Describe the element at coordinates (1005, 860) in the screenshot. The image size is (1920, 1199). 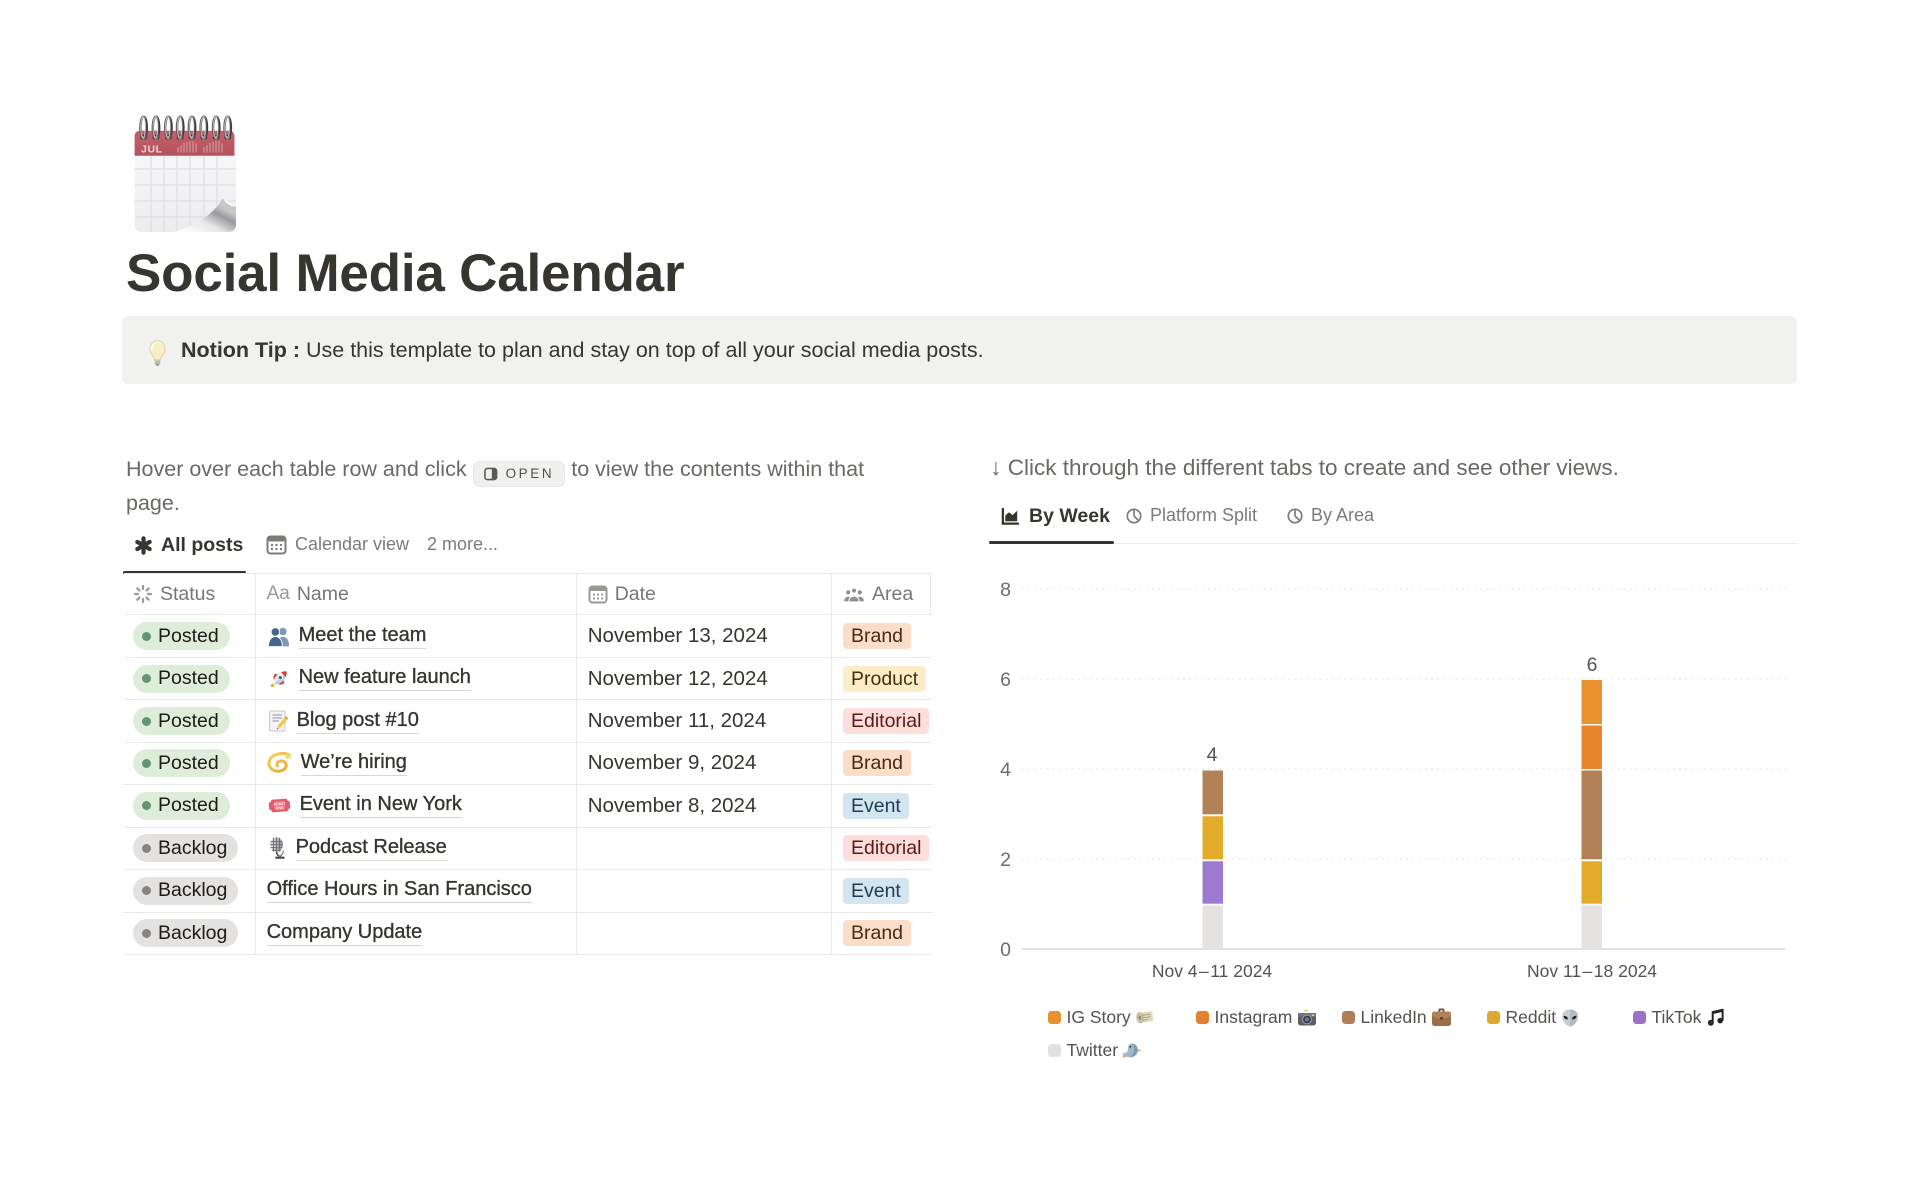
I see `svg-text: 2` at that location.